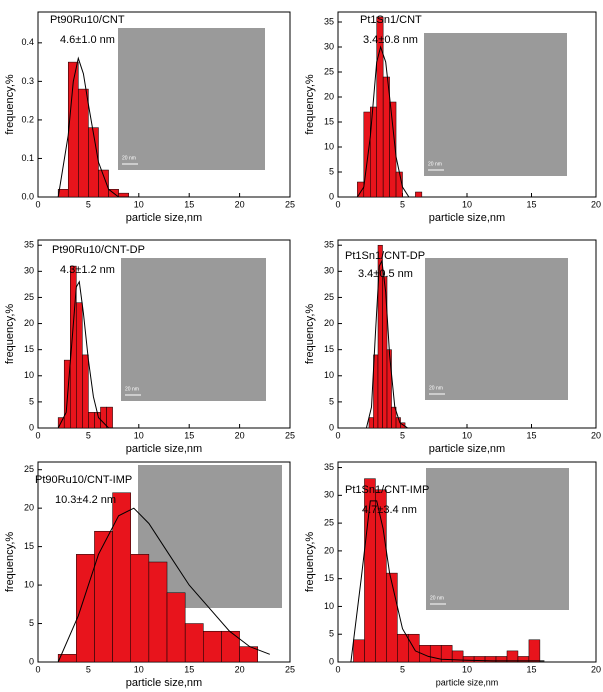  What do you see at coordinates (83, 480) in the screenshot?
I see `panel-title: Pt90Ru10/CNT-IMP` at bounding box center [83, 480].